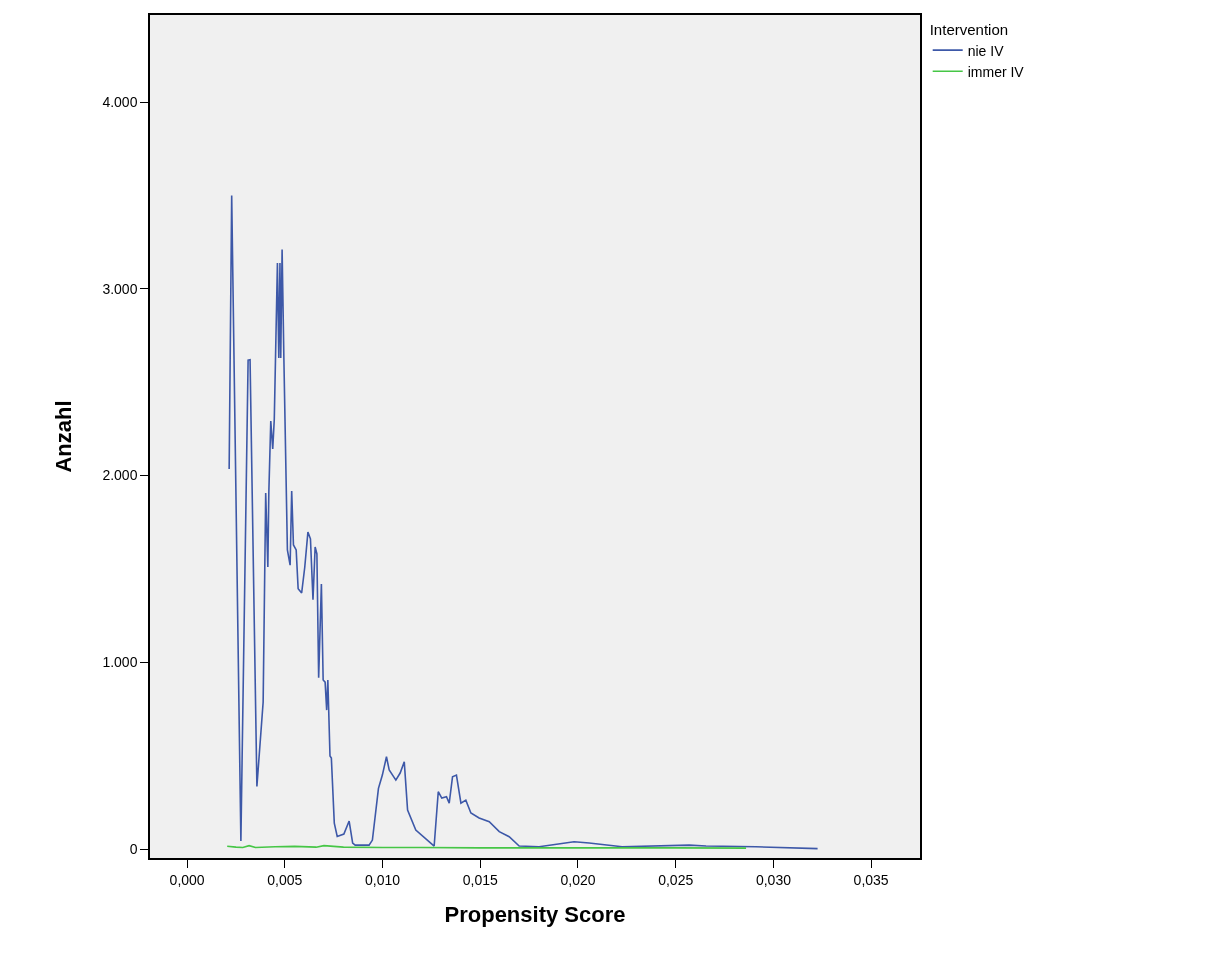  What do you see at coordinates (871, 879) in the screenshot?
I see `x-tick-label: 0,035` at bounding box center [871, 879].